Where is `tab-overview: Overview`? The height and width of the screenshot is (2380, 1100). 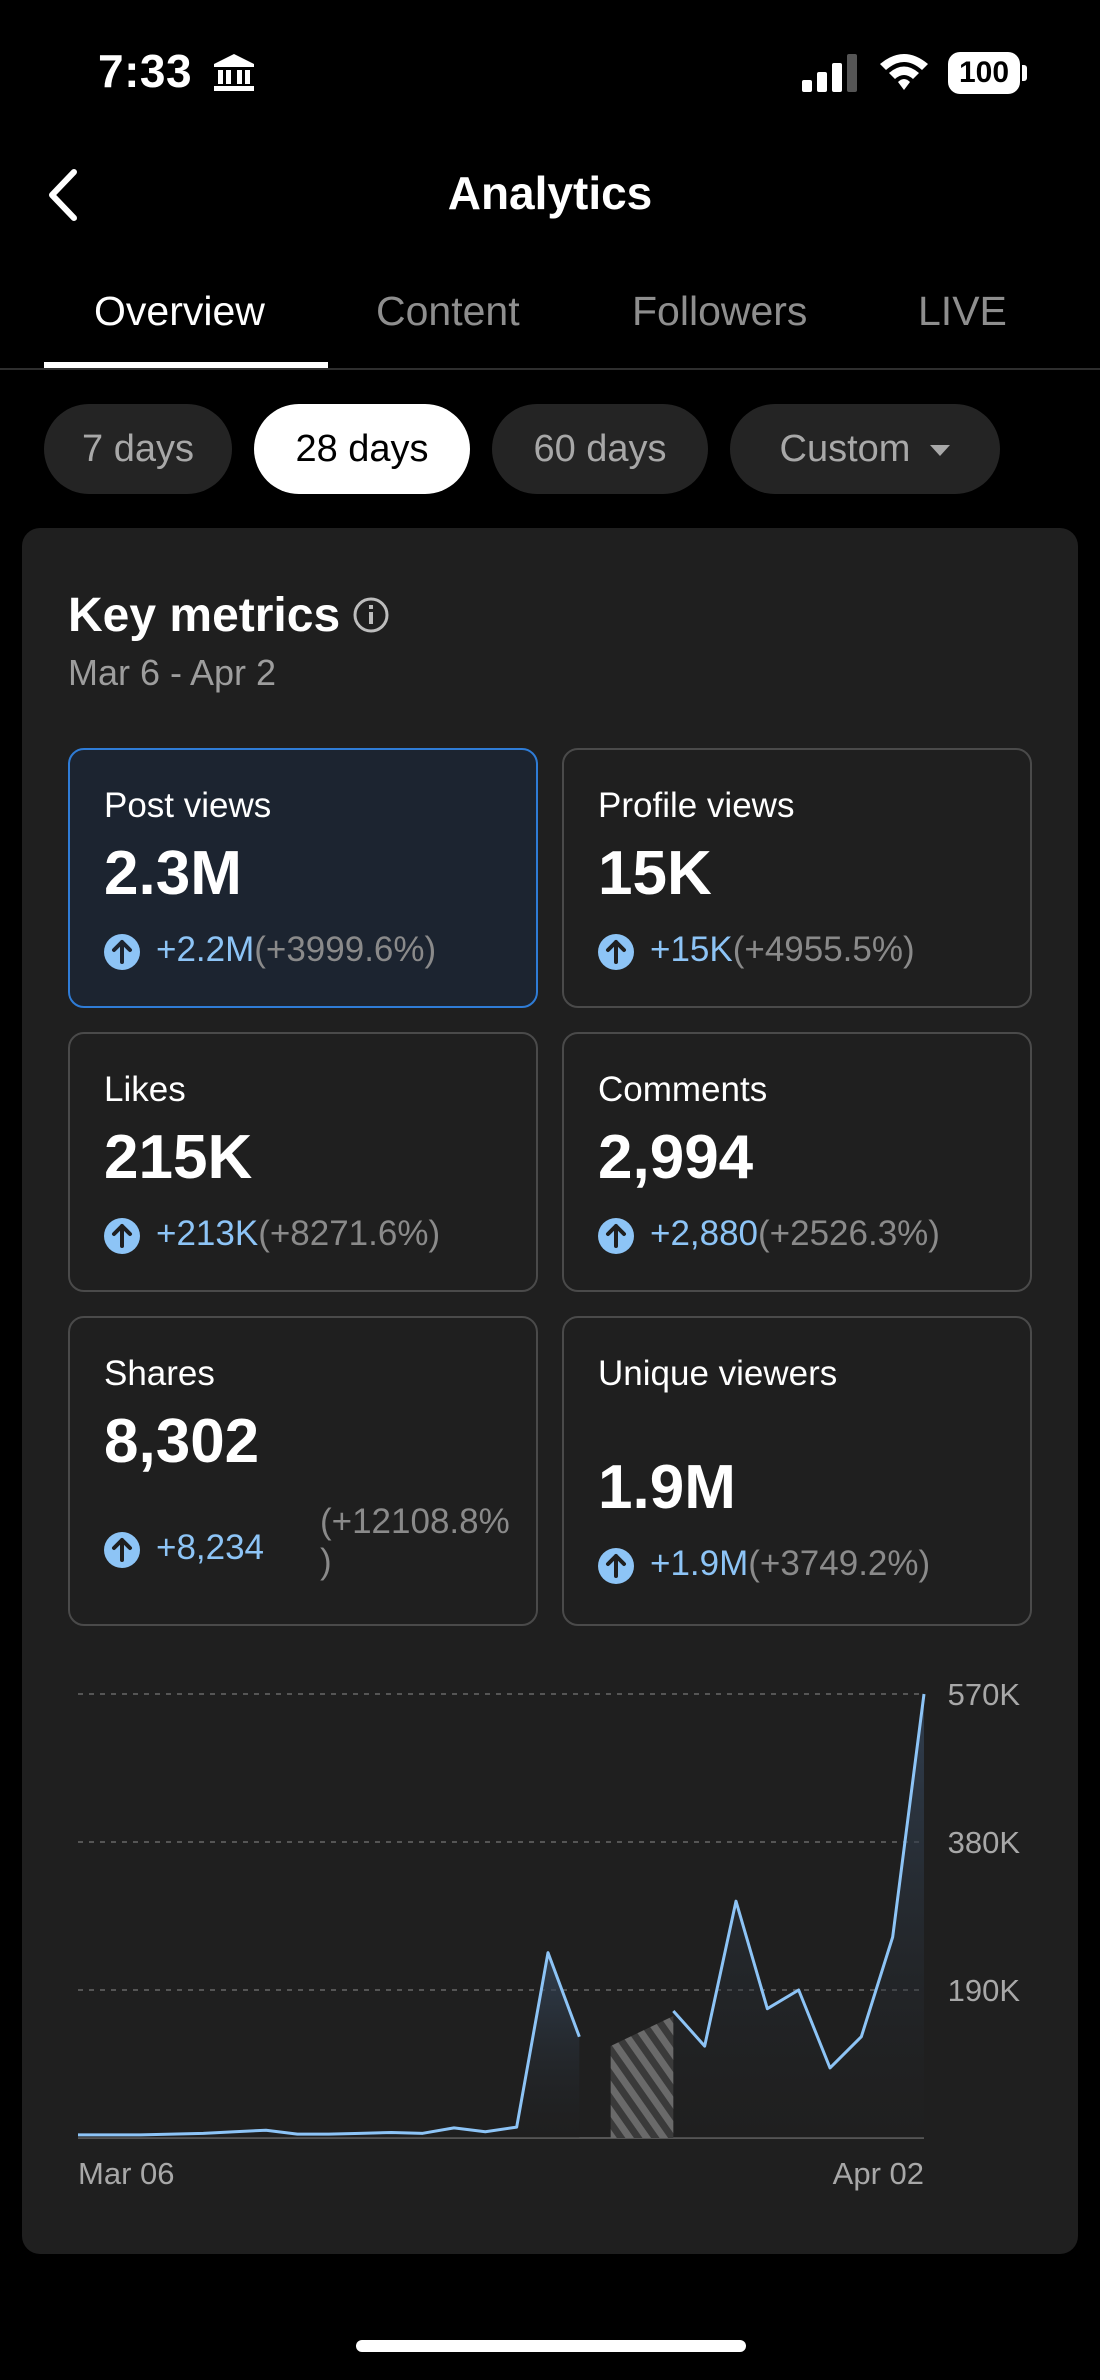 tab-overview: Overview is located at coordinates (179, 311).